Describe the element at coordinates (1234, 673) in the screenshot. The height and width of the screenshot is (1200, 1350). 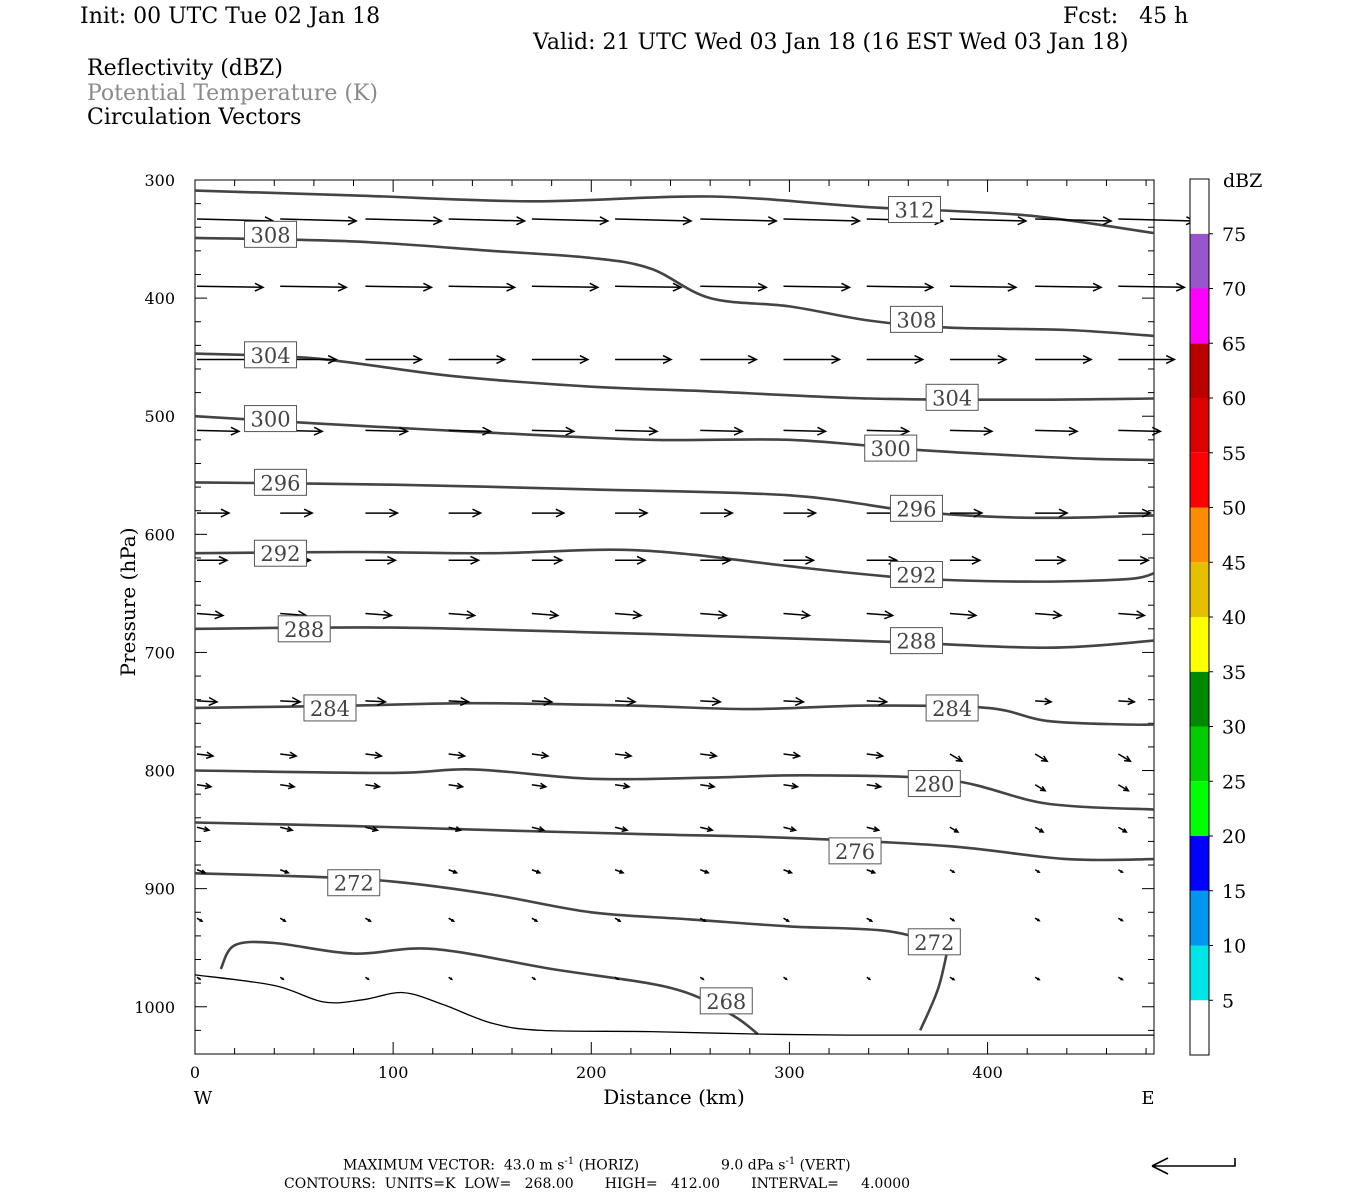
I see `colorbar-label: 35` at that location.